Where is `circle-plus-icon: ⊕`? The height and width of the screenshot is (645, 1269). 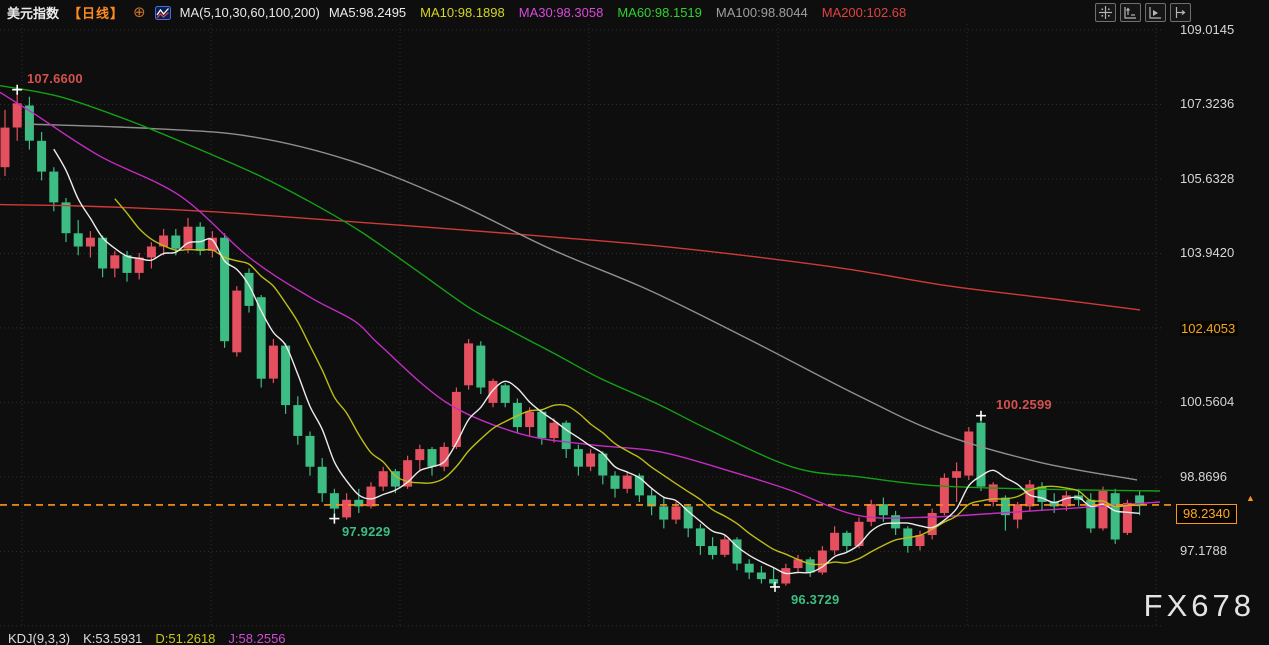
circle-plus-icon: ⊕ is located at coordinates (139, 12).